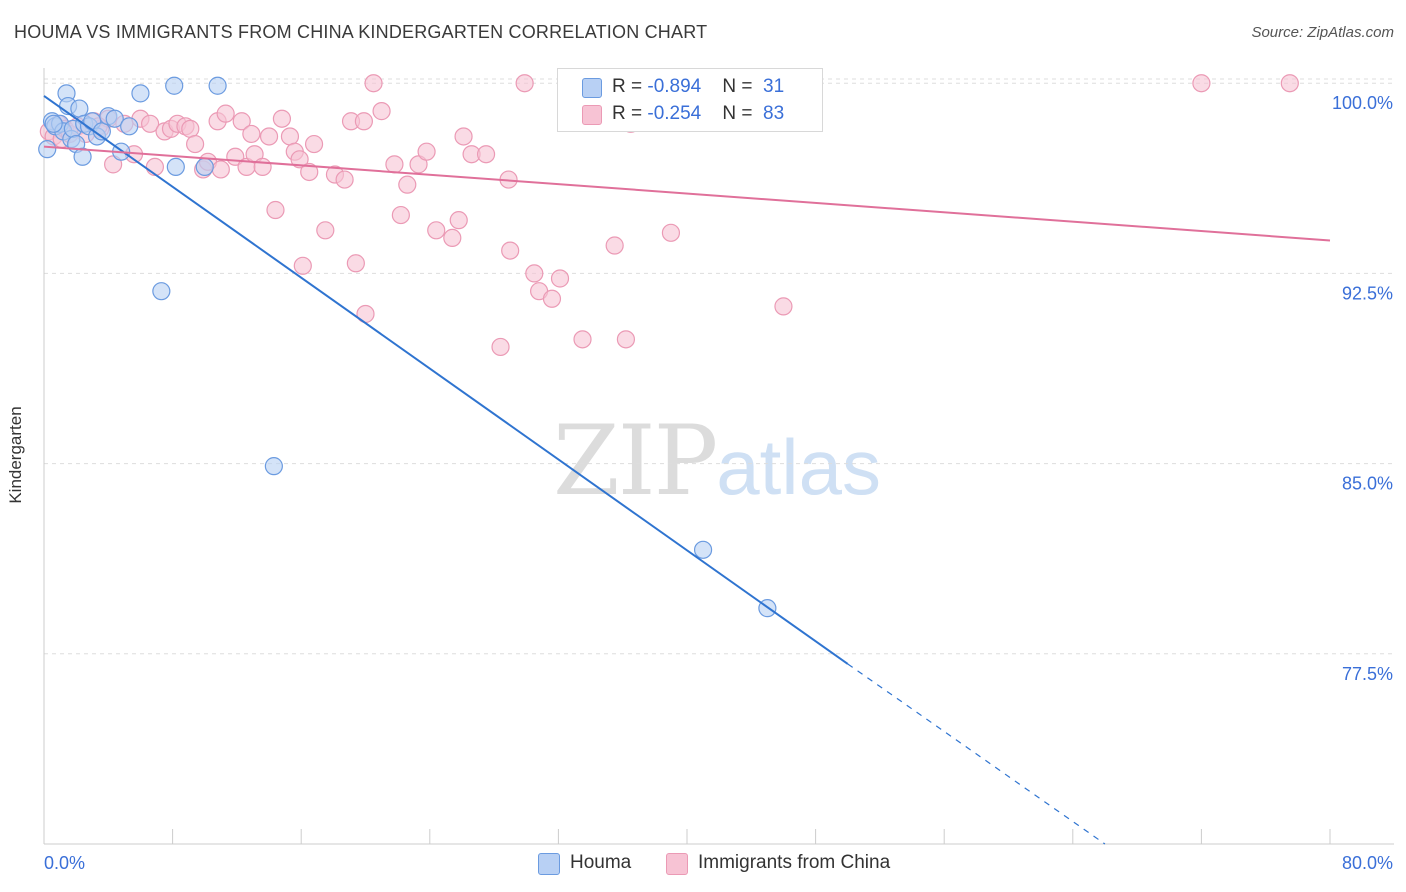  What do you see at coordinates (677, 864) in the screenshot?
I see `legend-china-swatch` at bounding box center [677, 864].